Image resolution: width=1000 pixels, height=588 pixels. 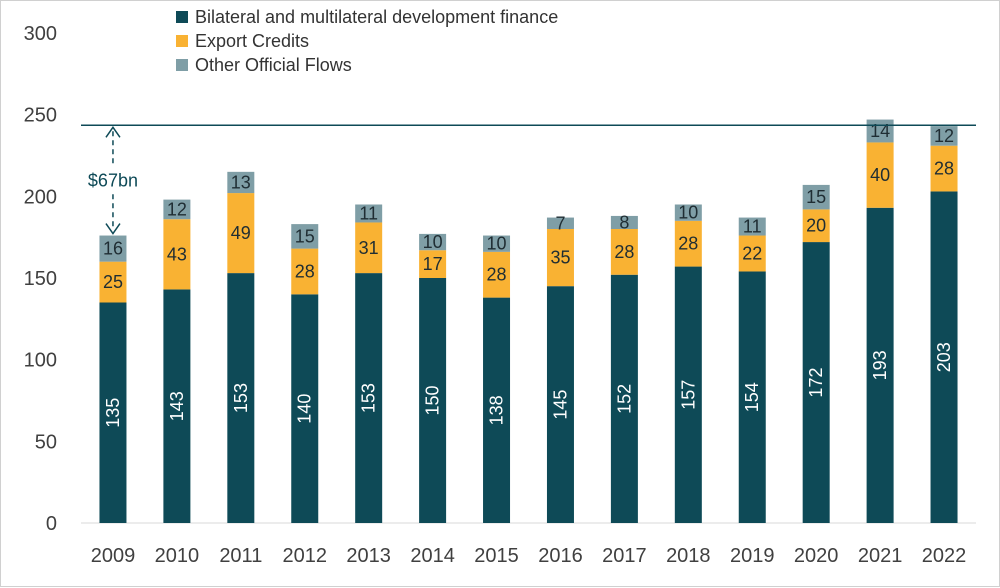 I want to click on data-label: 31, so click(x=369, y=248).